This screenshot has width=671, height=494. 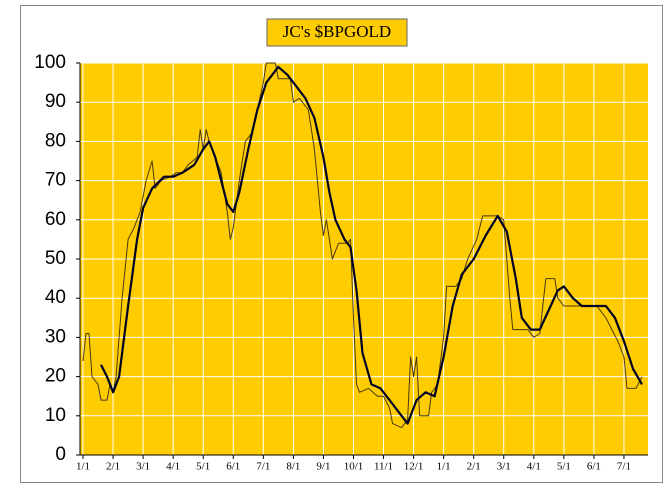 I want to click on y-tick-label: 100, so click(x=50, y=62).